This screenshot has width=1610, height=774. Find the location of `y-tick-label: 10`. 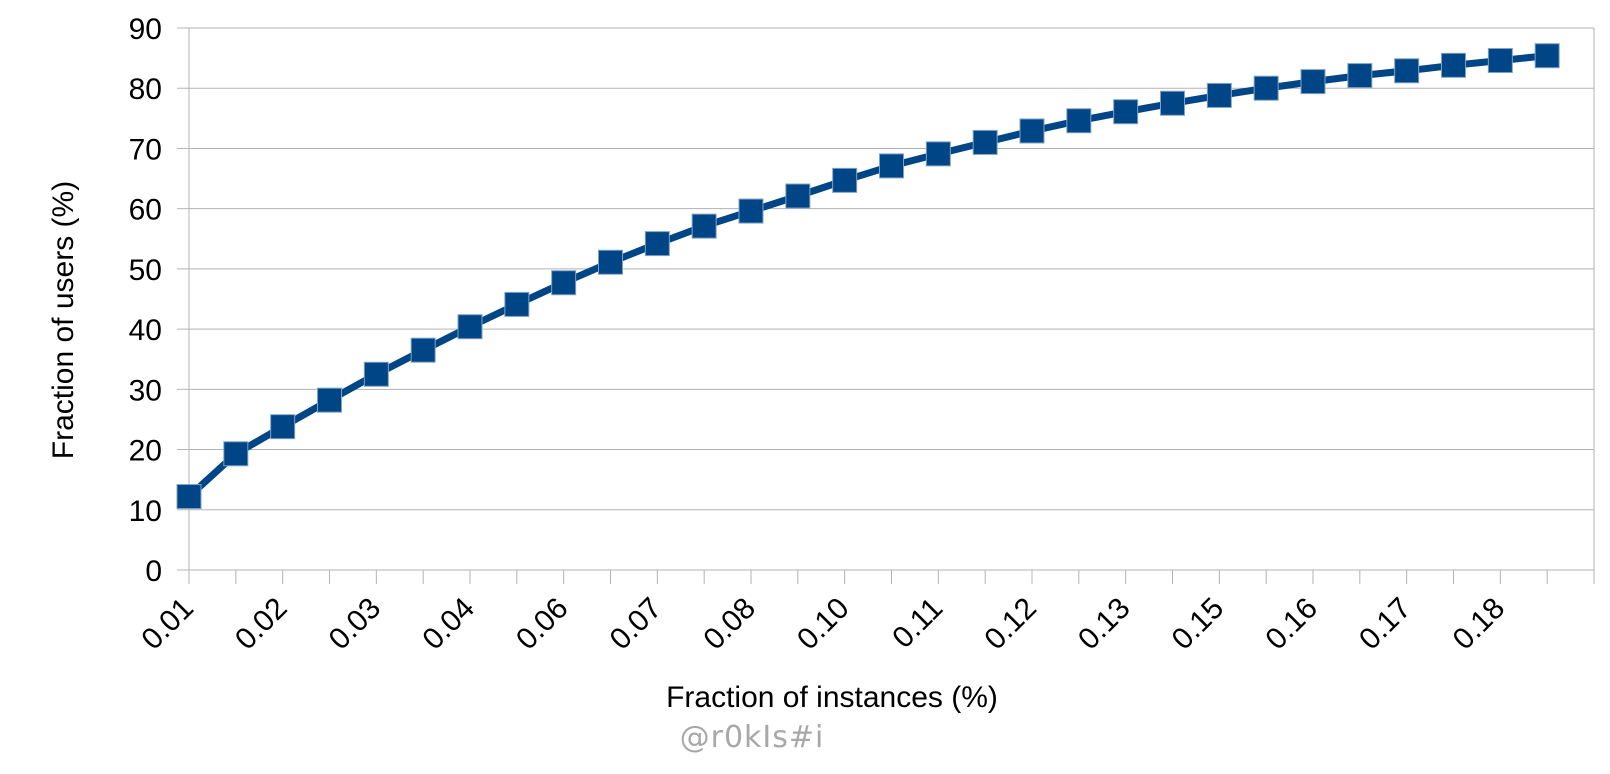

y-tick-label: 10 is located at coordinates (145, 511).